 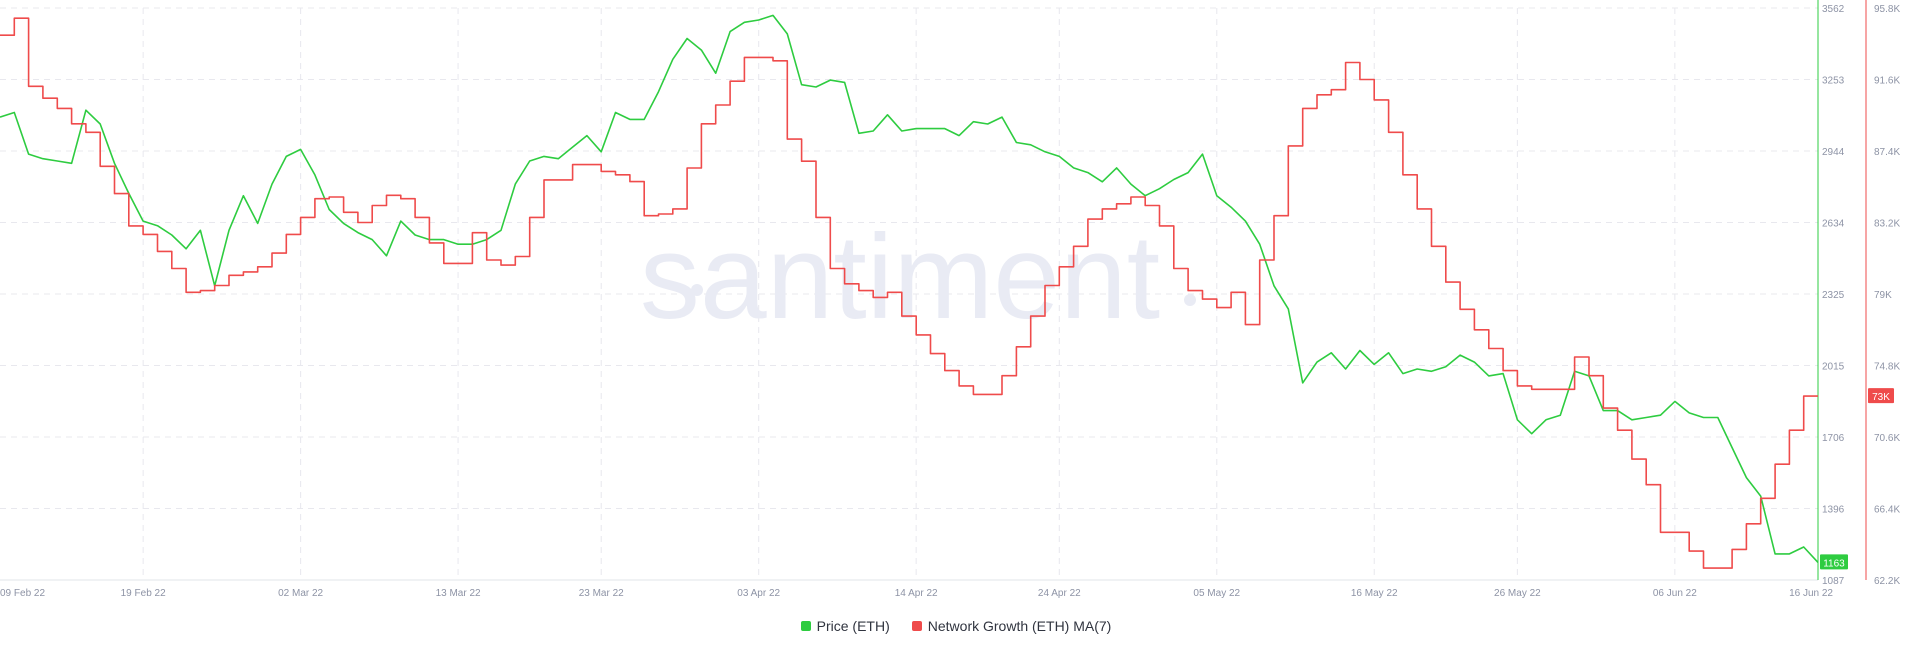 I want to click on price-axis-tick-label: 1396, so click(x=1833, y=510).